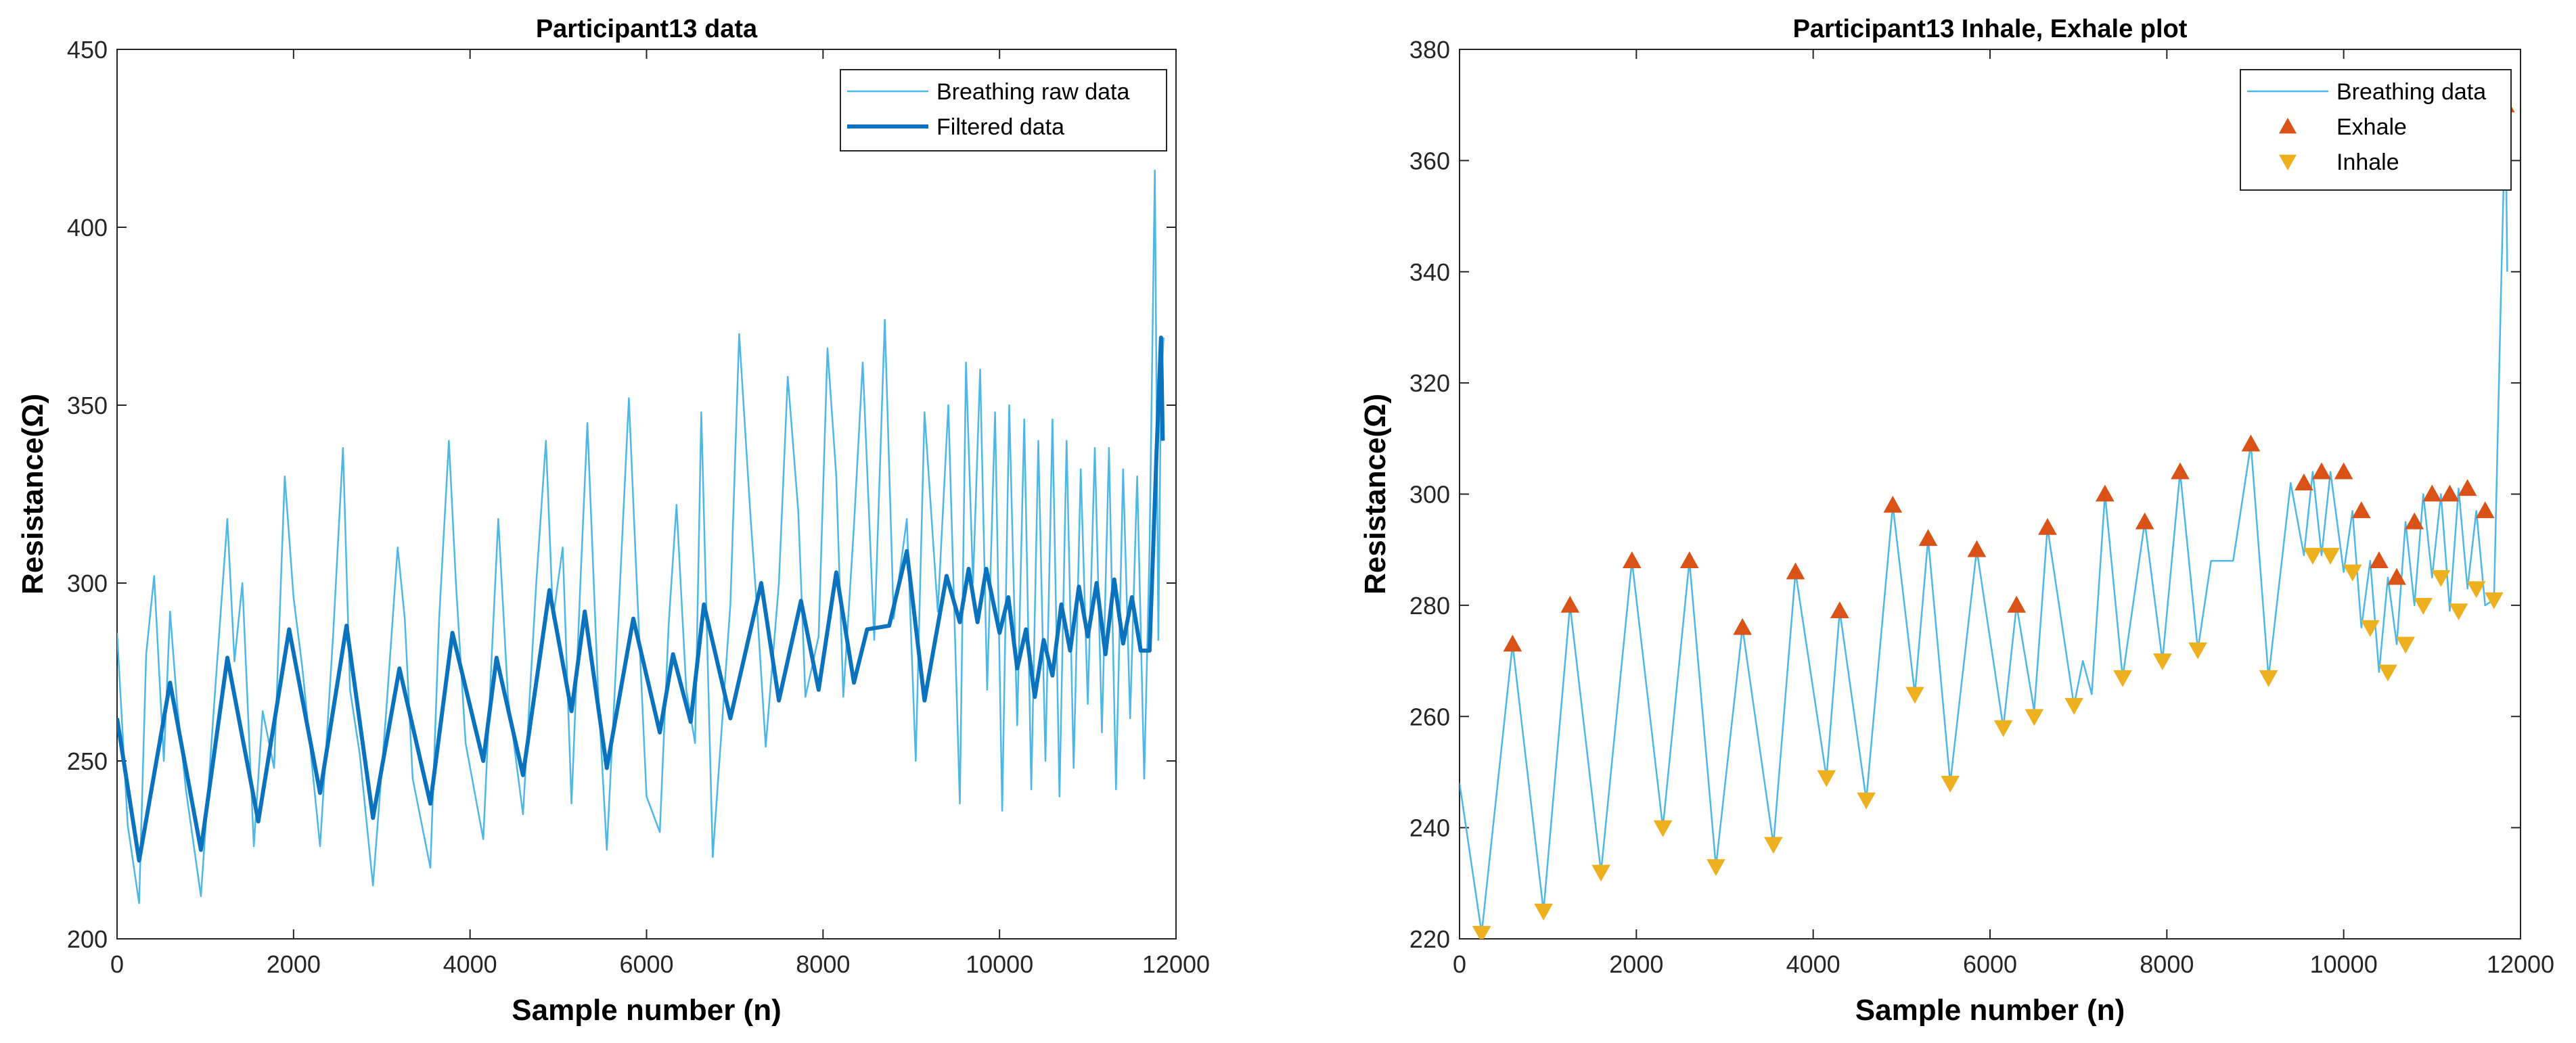 The image size is (2576, 1043). What do you see at coordinates (1430, 161) in the screenshot?
I see `y-tick-label: 360` at bounding box center [1430, 161].